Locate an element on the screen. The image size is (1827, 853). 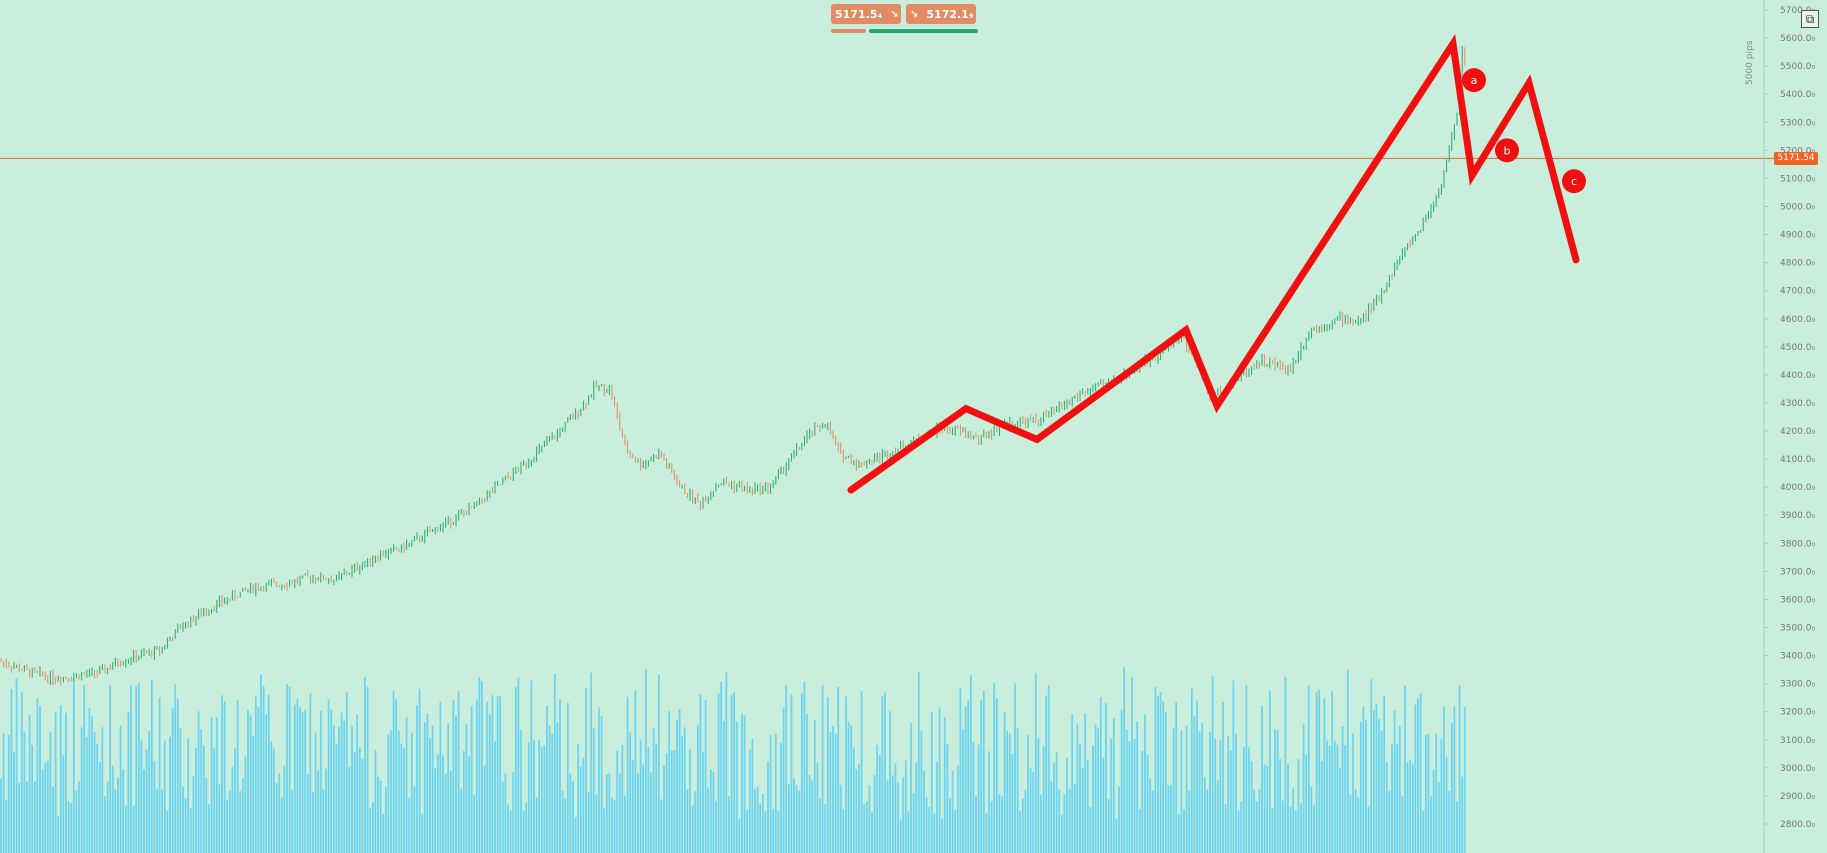
y-tick-label: 3400.0₀ is located at coordinates (1797, 657).